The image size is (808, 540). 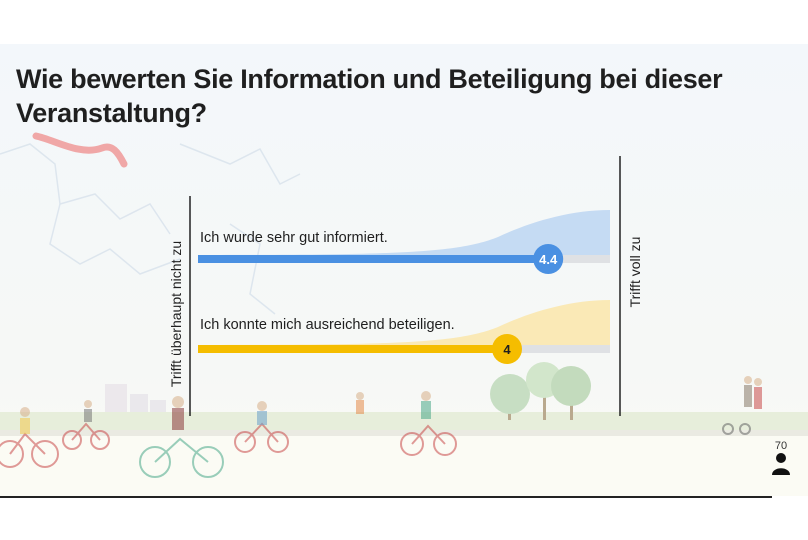 What do you see at coordinates (176, 314) in the screenshot?
I see `scale-min-label: Trifft überhaupt nicht zu` at bounding box center [176, 314].